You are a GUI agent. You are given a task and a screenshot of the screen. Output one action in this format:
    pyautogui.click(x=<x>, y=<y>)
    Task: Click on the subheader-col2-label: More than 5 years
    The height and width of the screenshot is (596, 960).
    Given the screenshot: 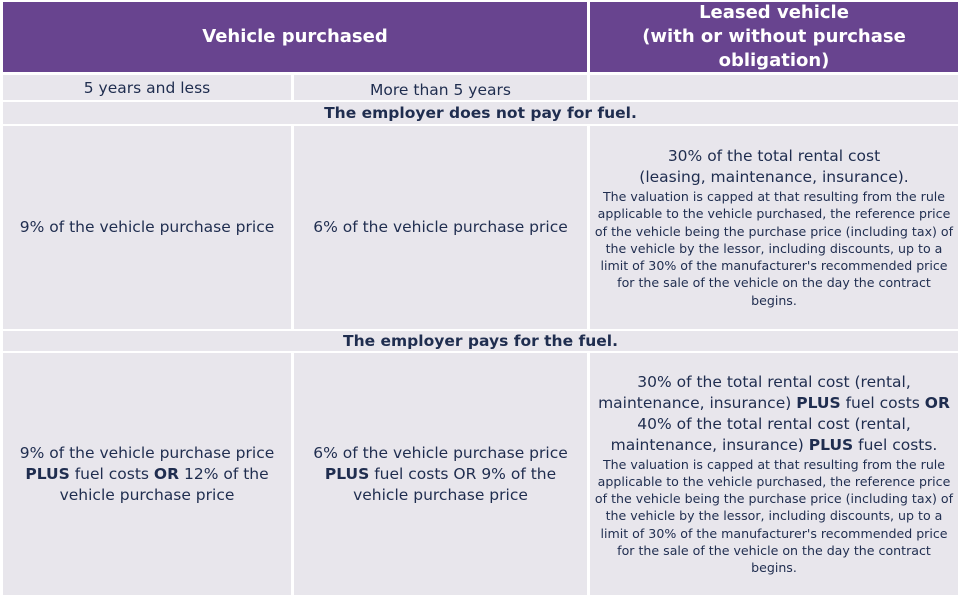 What is the action you would take?
    pyautogui.click(x=440, y=89)
    